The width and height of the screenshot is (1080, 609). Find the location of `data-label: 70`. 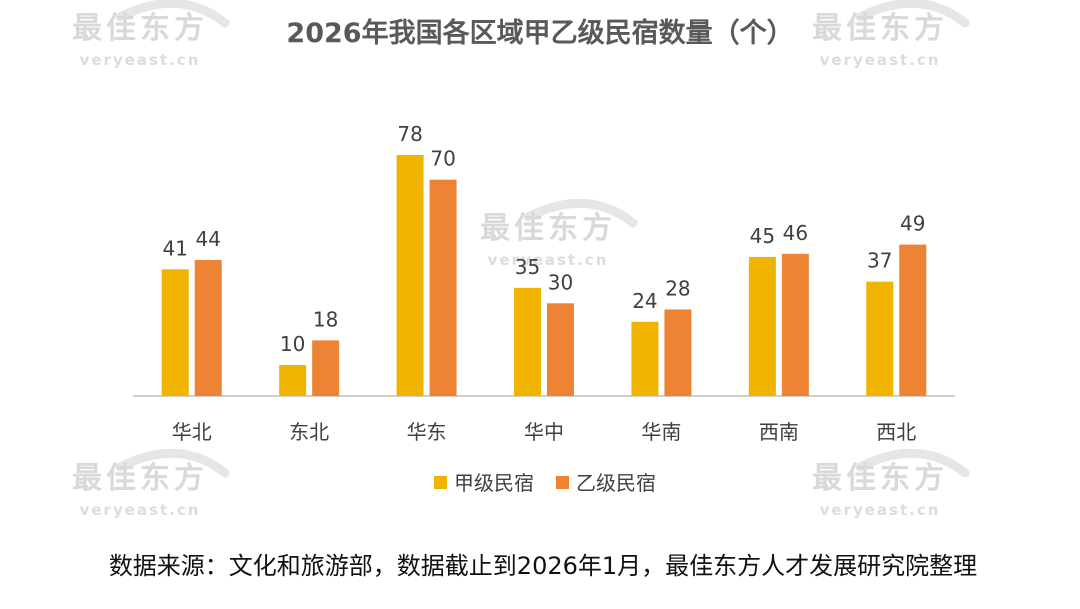

data-label: 70 is located at coordinates (442, 159).